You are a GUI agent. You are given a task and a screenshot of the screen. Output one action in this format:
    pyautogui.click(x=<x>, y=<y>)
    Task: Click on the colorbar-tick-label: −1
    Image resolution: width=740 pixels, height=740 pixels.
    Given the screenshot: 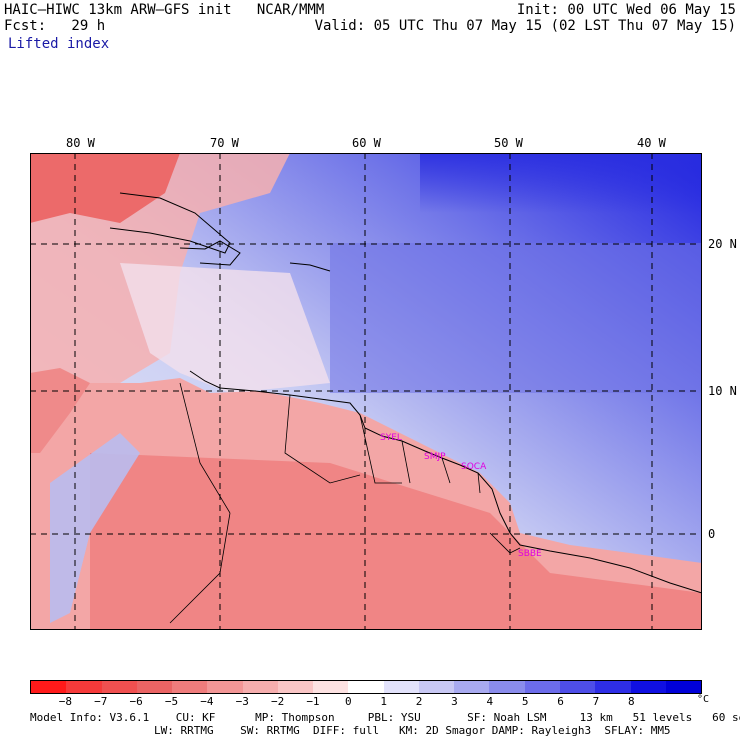 What is the action you would take?
    pyautogui.click(x=313, y=701)
    